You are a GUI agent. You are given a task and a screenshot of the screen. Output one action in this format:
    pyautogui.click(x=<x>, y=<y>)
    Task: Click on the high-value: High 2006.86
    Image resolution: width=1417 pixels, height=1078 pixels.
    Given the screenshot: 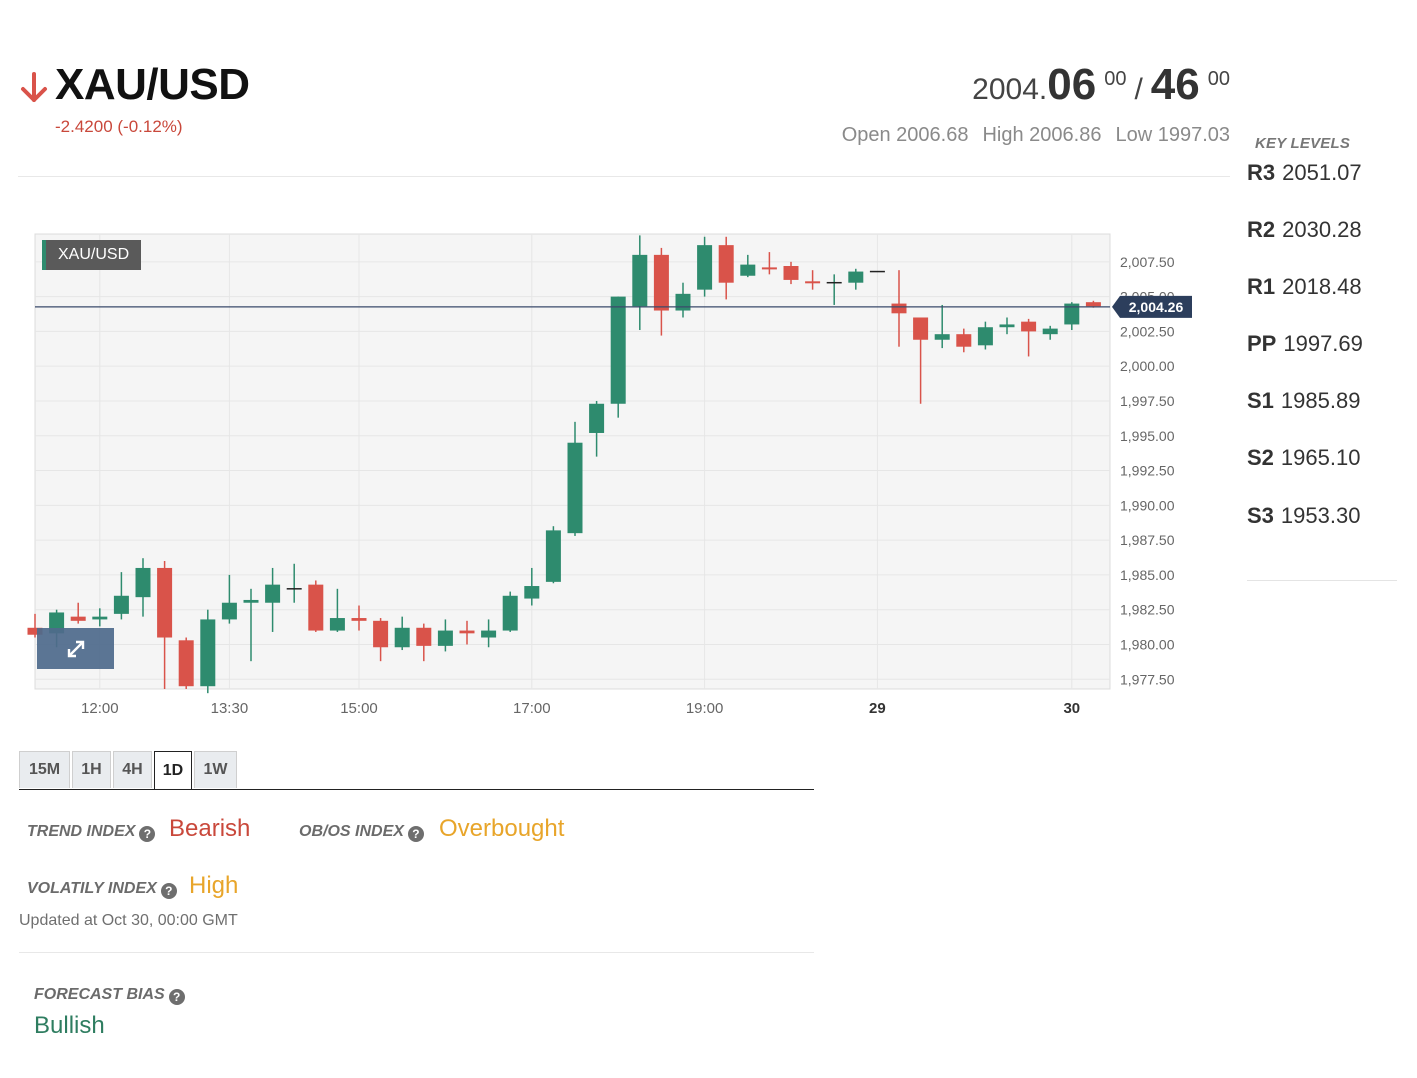 What is the action you would take?
    pyautogui.click(x=1042, y=135)
    